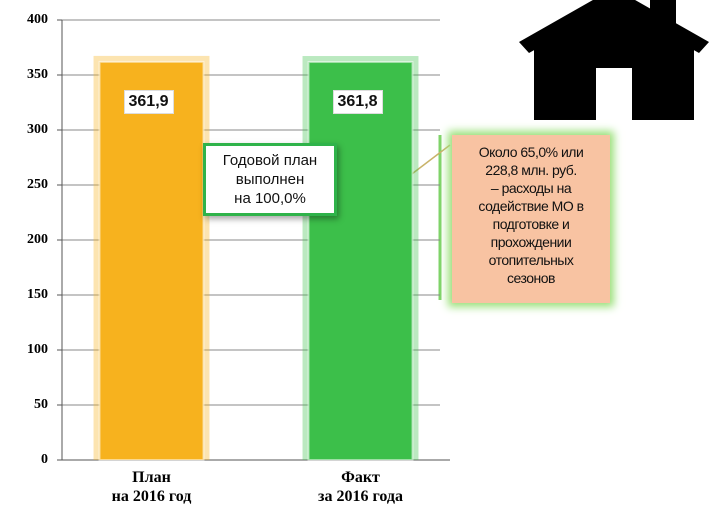 The image size is (728, 507). I want to click on y-tick-label: 200, so click(37, 239).